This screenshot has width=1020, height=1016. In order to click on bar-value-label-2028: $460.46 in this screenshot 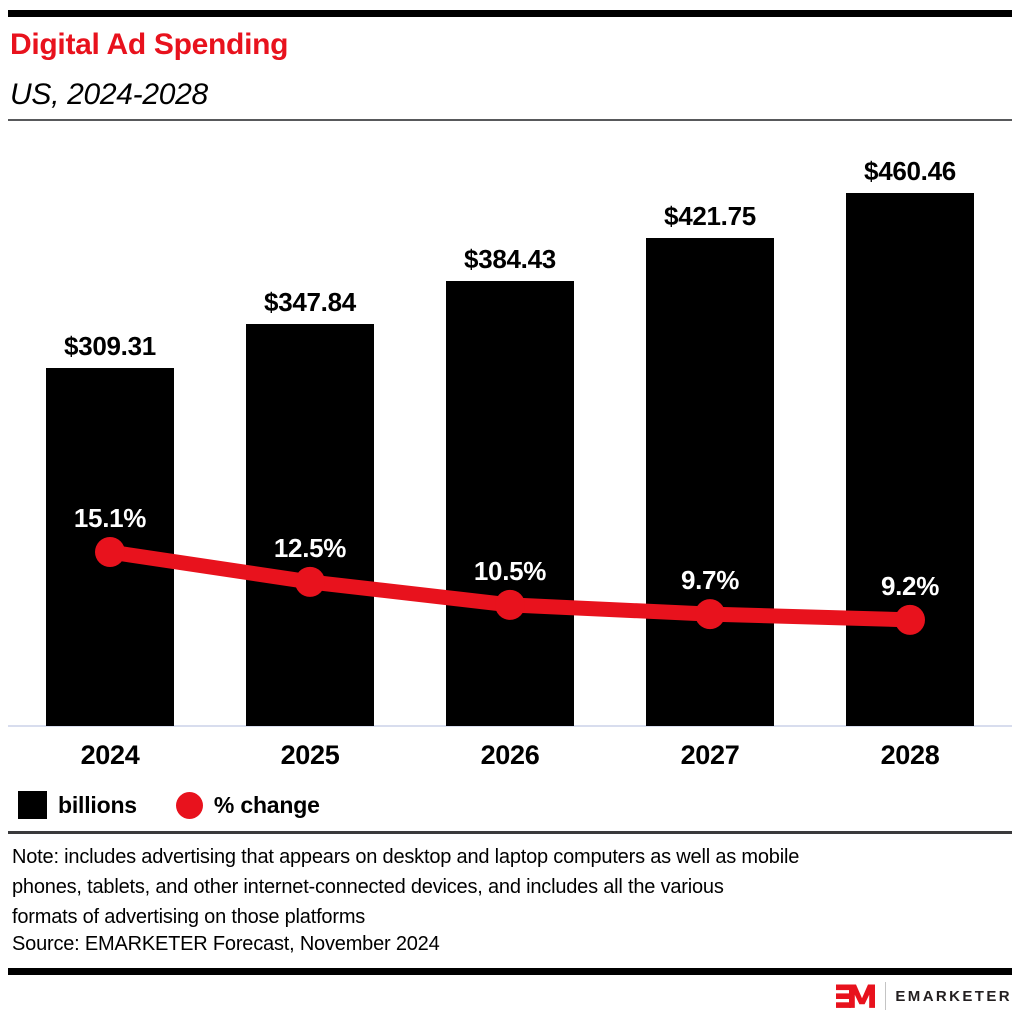, I will do `click(910, 171)`.